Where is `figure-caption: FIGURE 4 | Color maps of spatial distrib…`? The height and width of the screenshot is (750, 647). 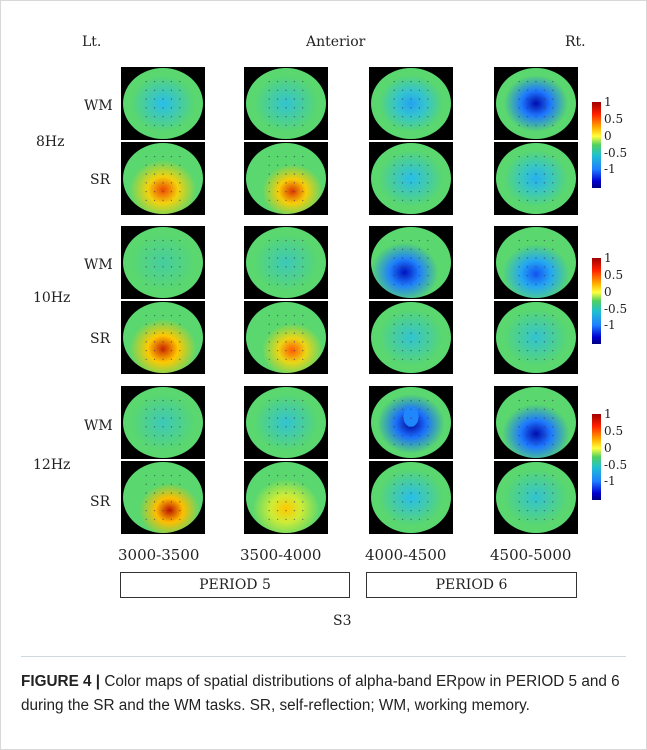 figure-caption: FIGURE 4 | Color maps of spatial distrib… is located at coordinates (321, 694).